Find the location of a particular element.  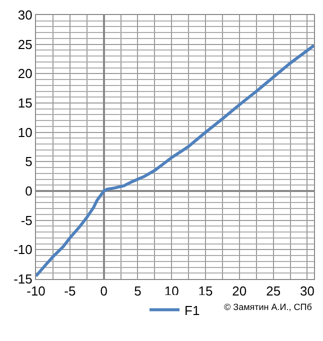

text: © Замятин А.И., СПб is located at coordinates (268, 307).